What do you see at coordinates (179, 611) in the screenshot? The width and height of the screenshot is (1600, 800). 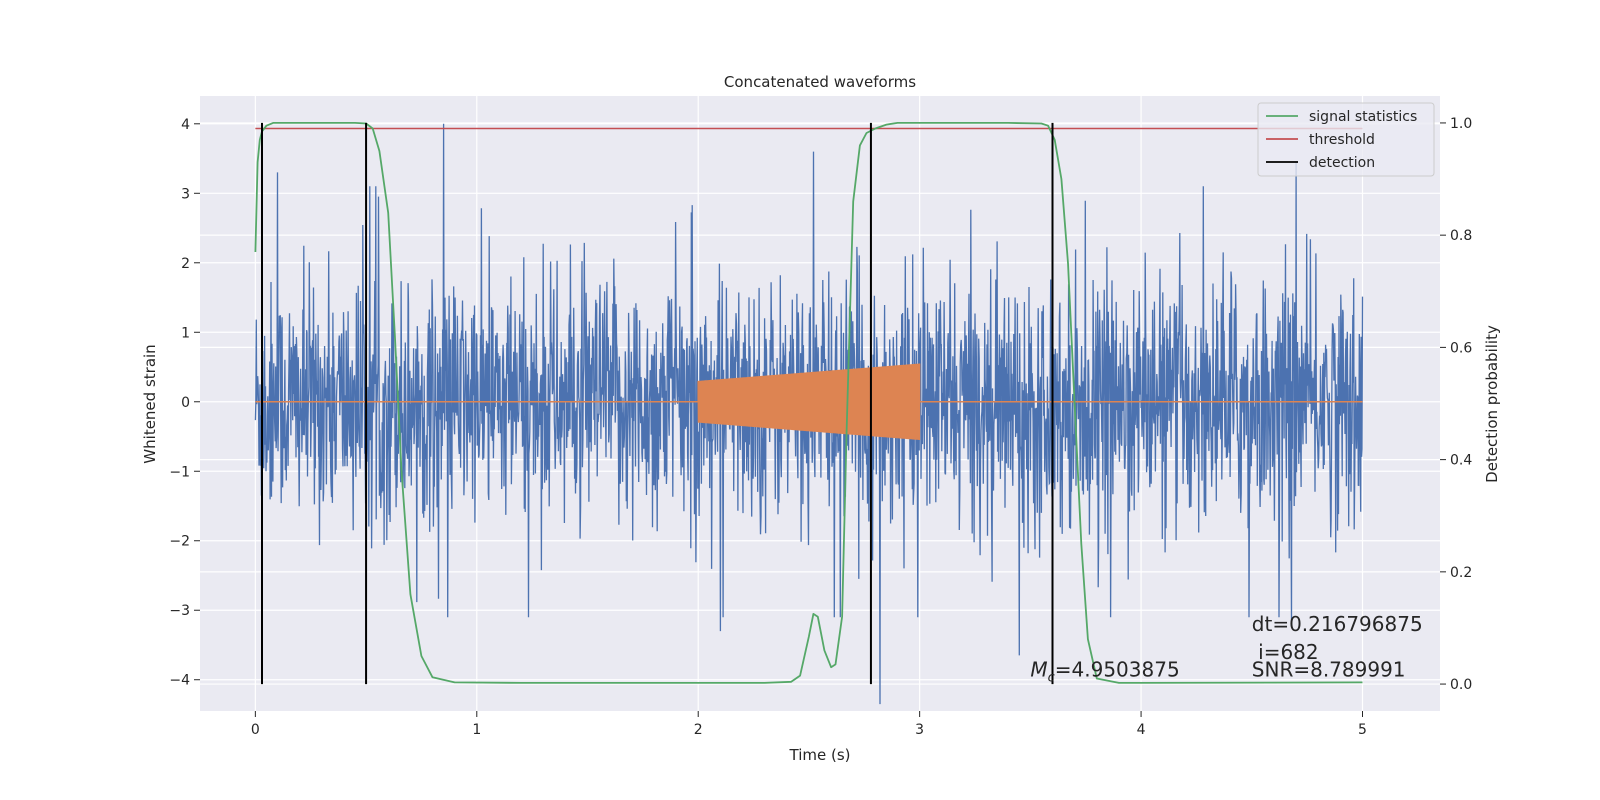 I see `y-tick-label: −3` at bounding box center [179, 611].